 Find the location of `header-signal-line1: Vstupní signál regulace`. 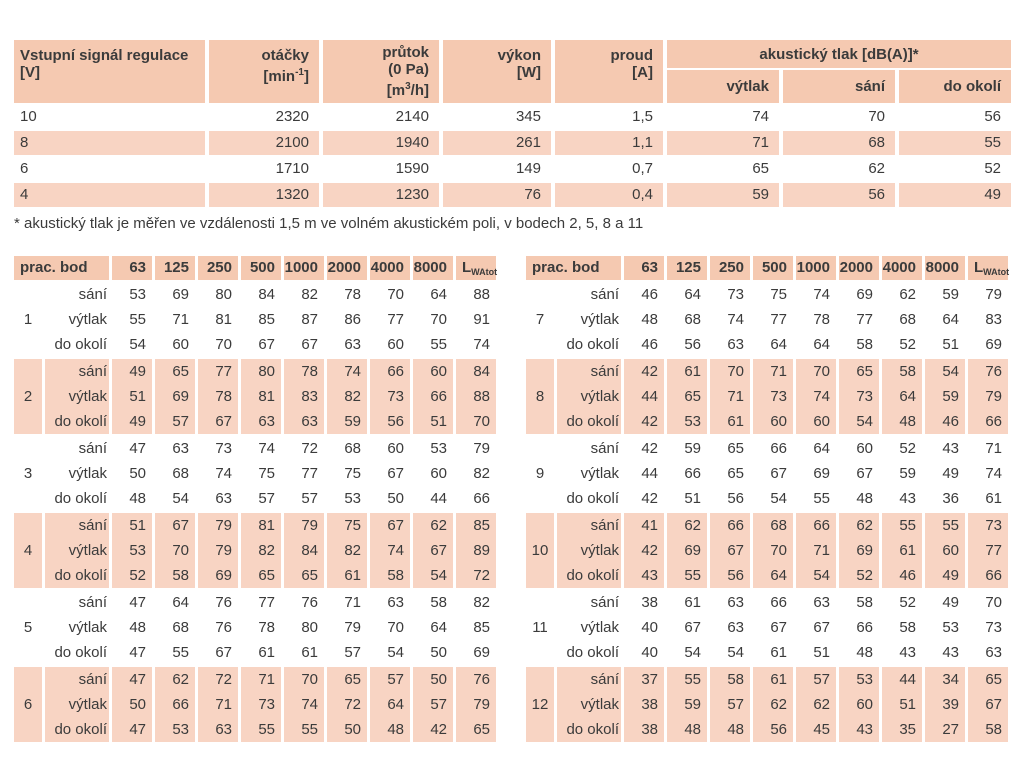

header-signal-line1: Vstupní signál regulace is located at coordinates (104, 55).